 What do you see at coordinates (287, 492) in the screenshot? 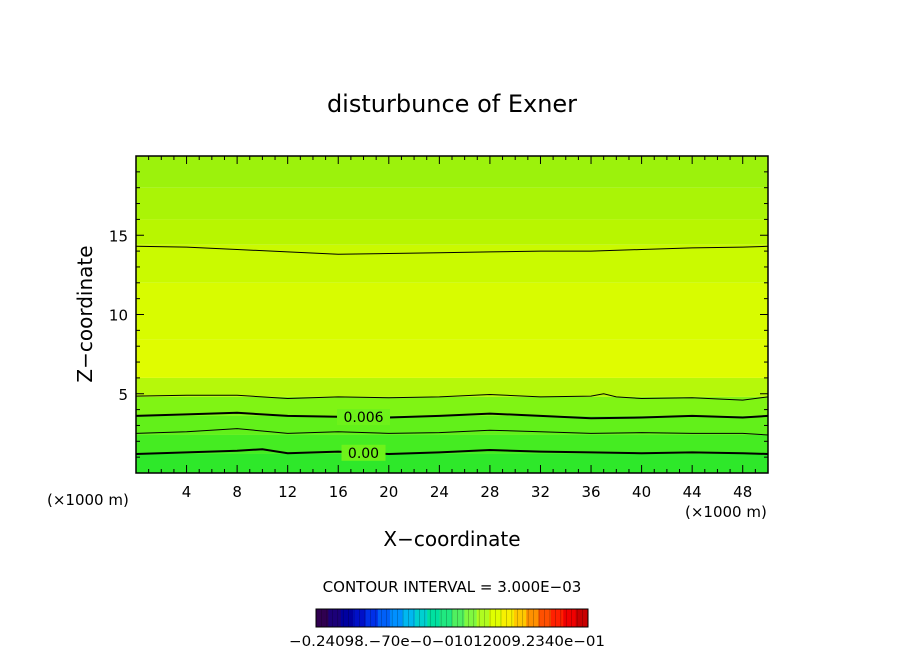
I see `x-tick-label: 12` at bounding box center [287, 492].